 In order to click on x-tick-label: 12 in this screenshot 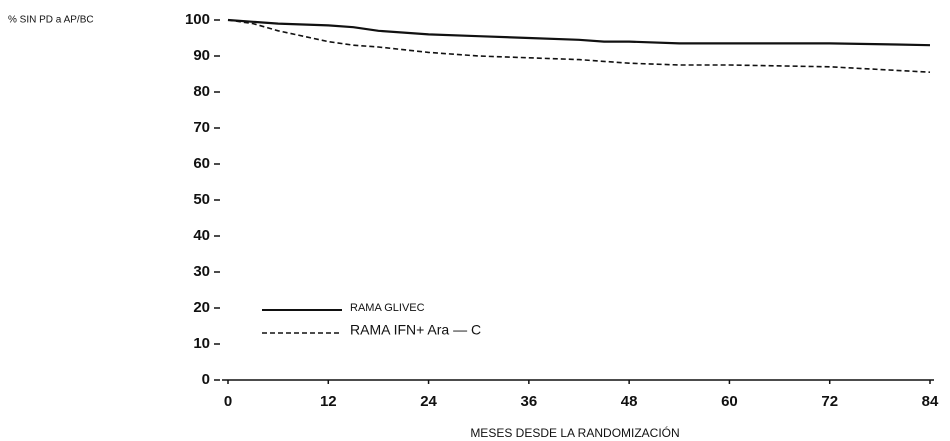, I will do `click(328, 401)`.